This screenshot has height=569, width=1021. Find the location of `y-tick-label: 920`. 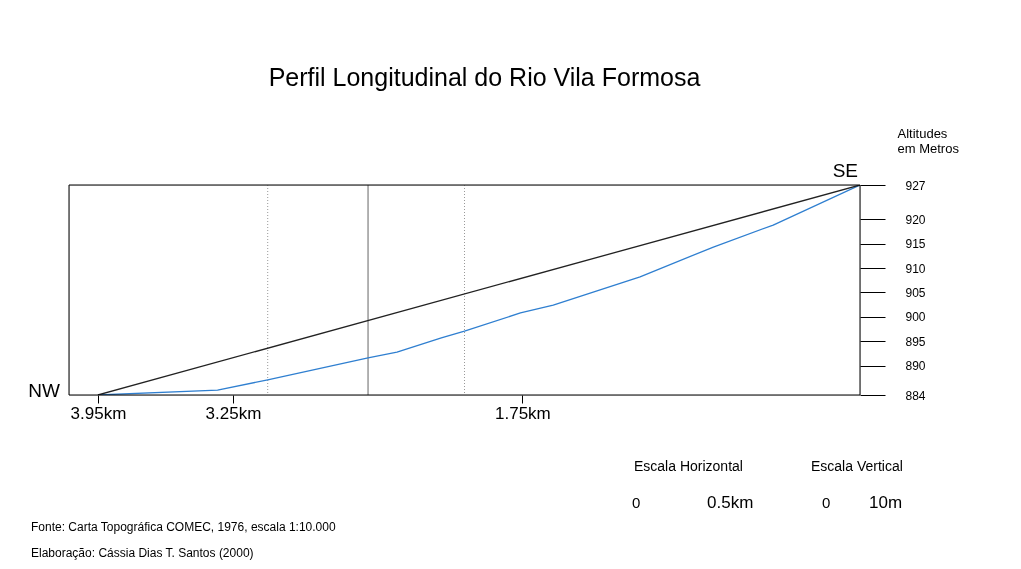

y-tick-label: 920 is located at coordinates (915, 219).